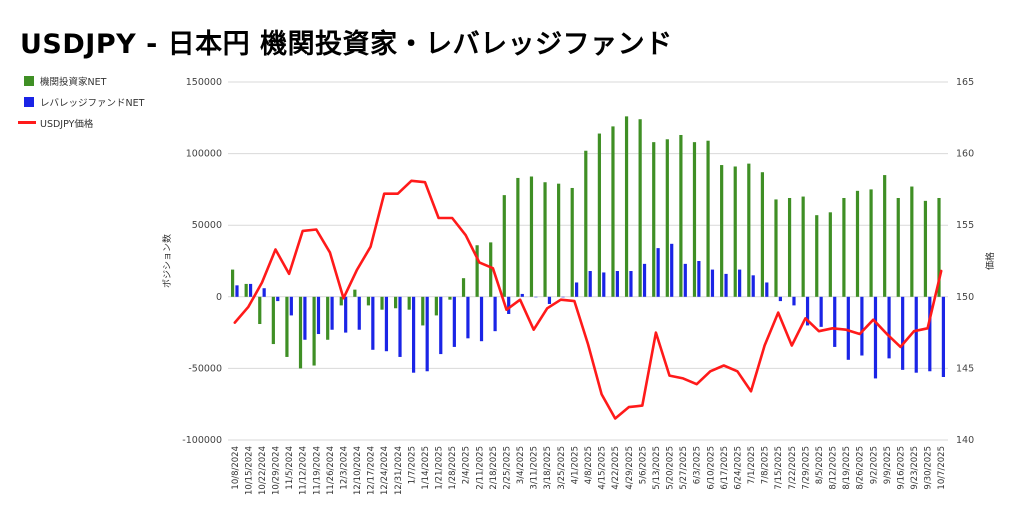 The width and height of the screenshot is (1024, 521). I want to click on x-tick-label: 8/5/2025, so click(820, 465).